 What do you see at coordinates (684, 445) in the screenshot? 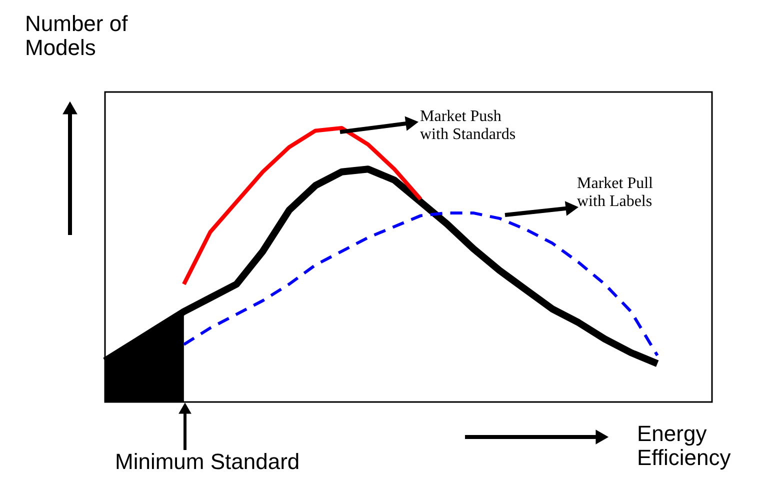
I see `x-axis-title: Energy Efficiency` at bounding box center [684, 445].